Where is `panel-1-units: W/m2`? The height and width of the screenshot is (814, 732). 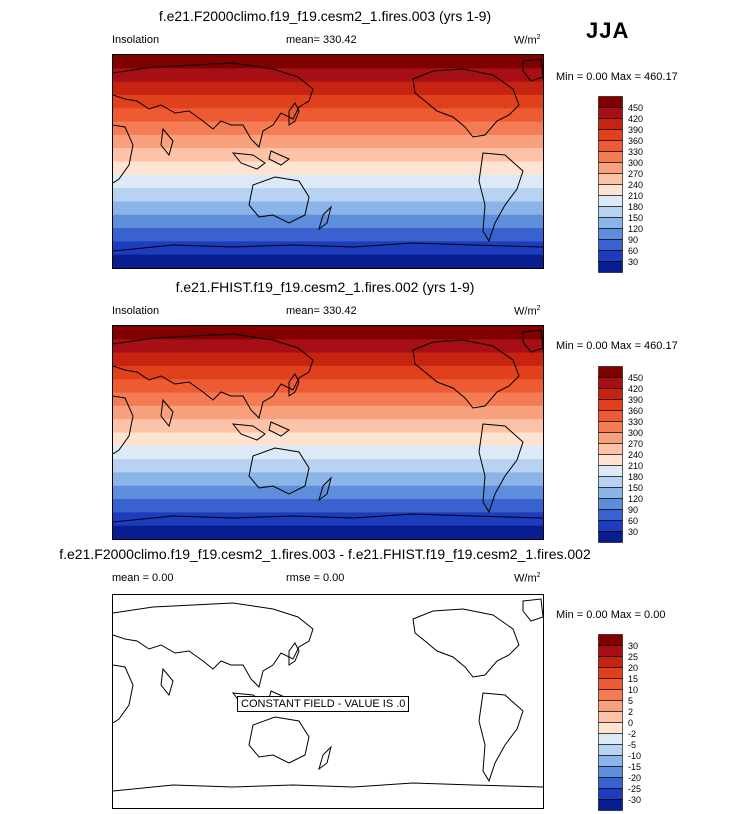 panel-1-units: W/m2 is located at coordinates (527, 40).